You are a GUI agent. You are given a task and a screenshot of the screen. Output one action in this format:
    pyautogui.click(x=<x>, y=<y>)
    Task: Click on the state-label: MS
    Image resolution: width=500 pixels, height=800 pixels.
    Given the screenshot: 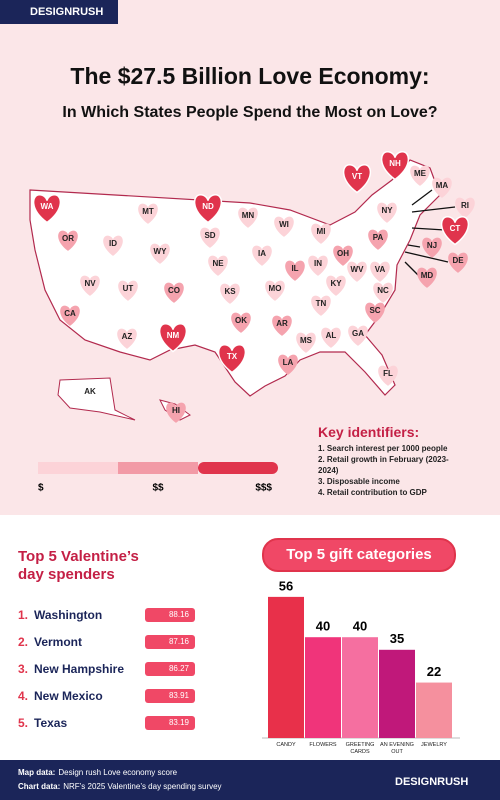 What is the action you would take?
    pyautogui.click(x=306, y=340)
    